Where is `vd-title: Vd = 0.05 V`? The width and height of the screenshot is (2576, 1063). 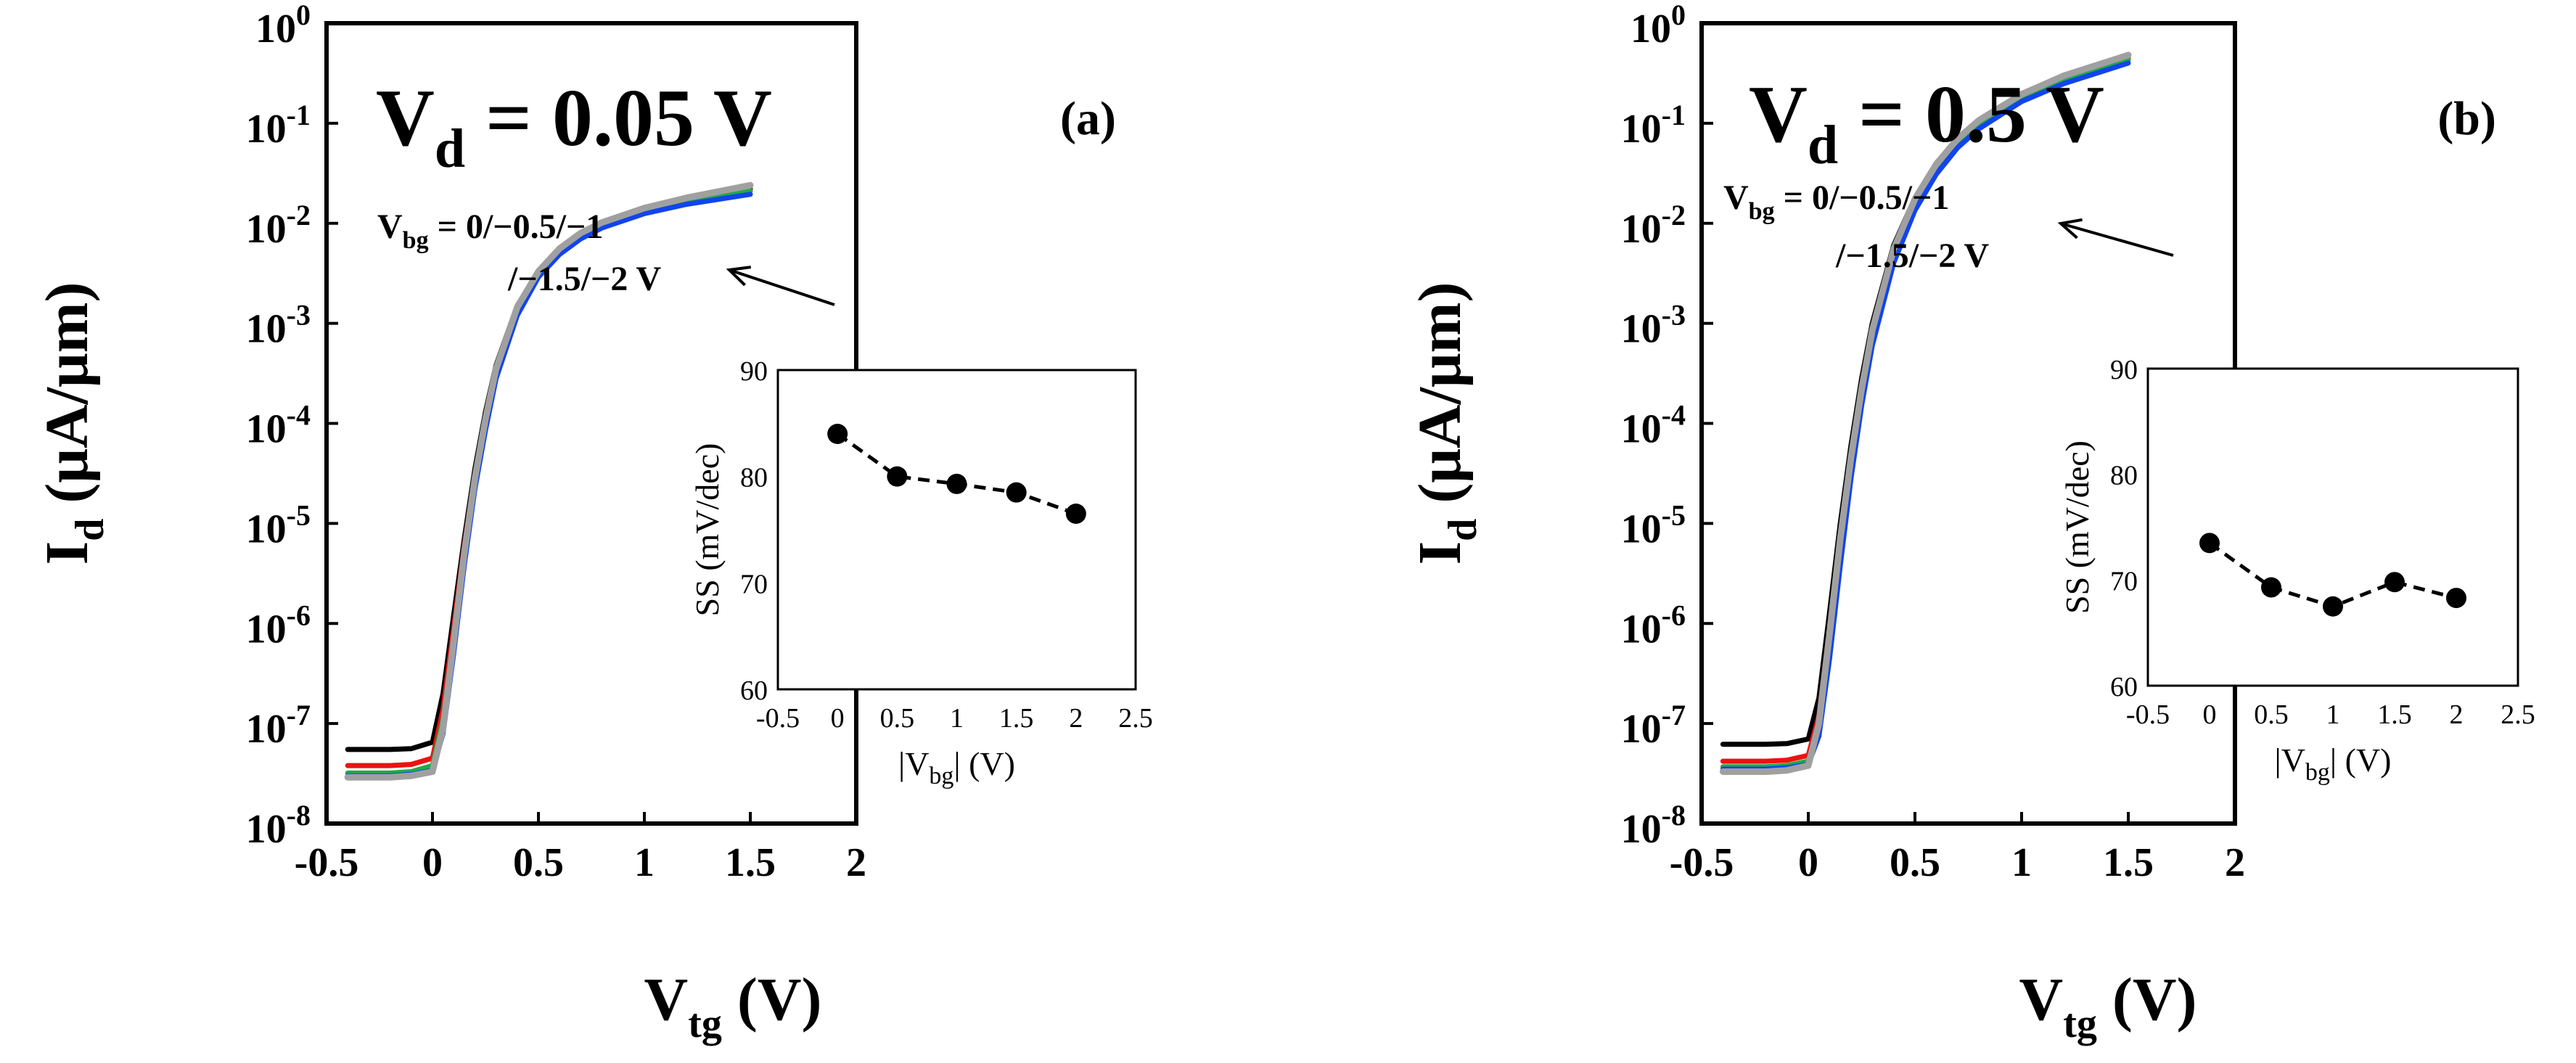 vd-title: Vd = 0.05 V is located at coordinates (574, 126).